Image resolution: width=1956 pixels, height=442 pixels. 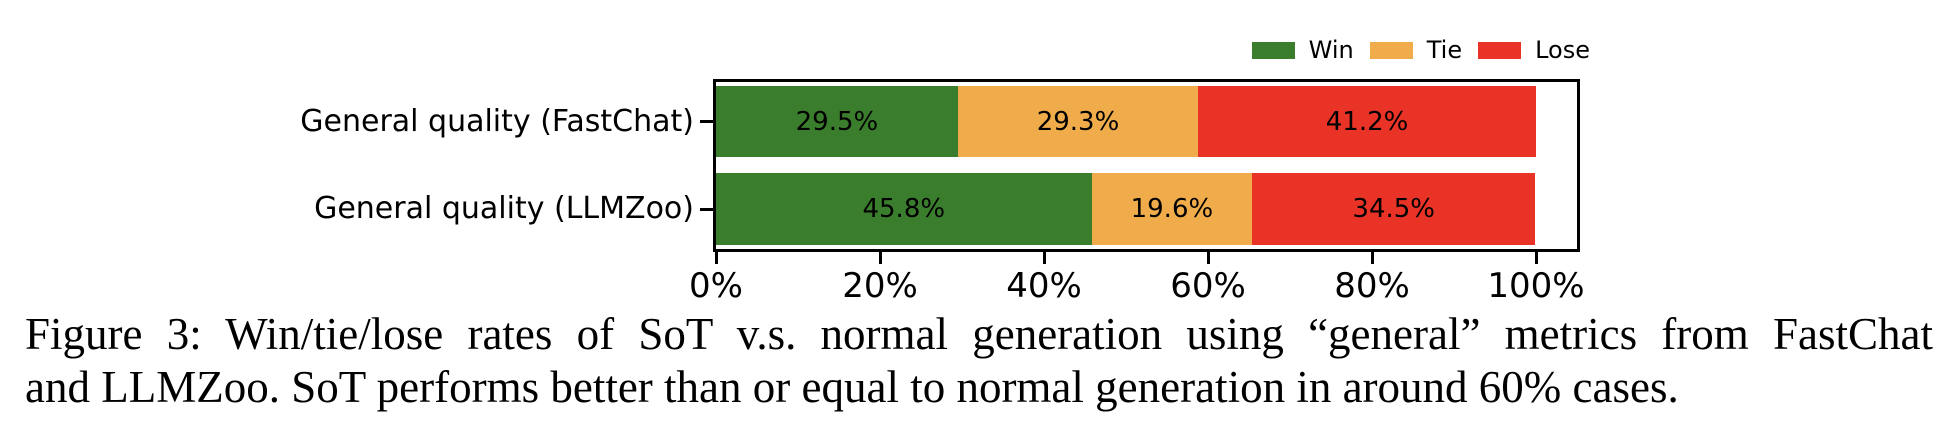 What do you see at coordinates (716, 286) in the screenshot?
I see `x-tick-label: 0%` at bounding box center [716, 286].